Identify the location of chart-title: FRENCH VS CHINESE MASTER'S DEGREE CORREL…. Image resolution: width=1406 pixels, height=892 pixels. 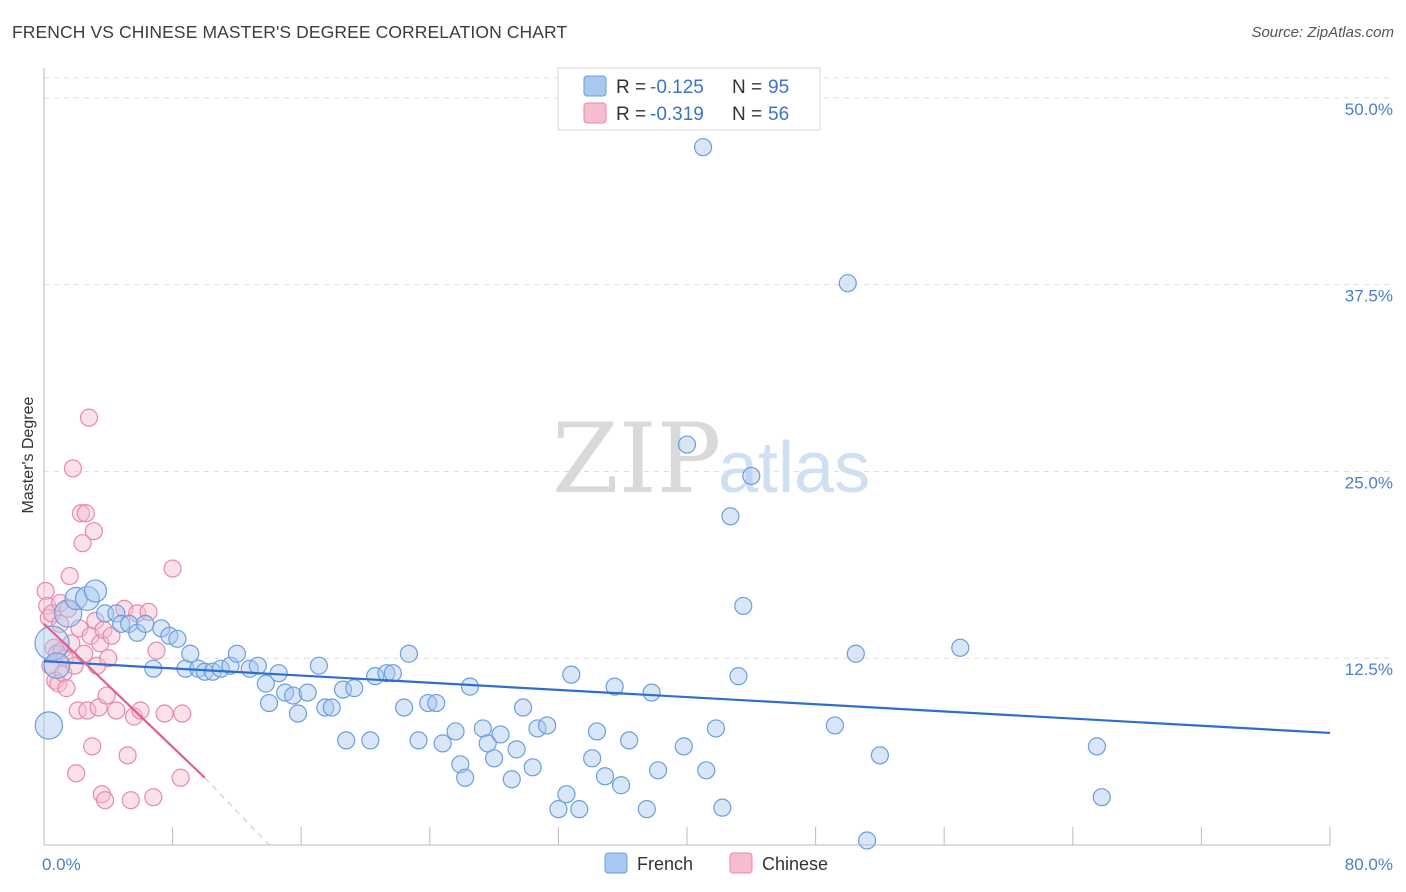
(290, 32).